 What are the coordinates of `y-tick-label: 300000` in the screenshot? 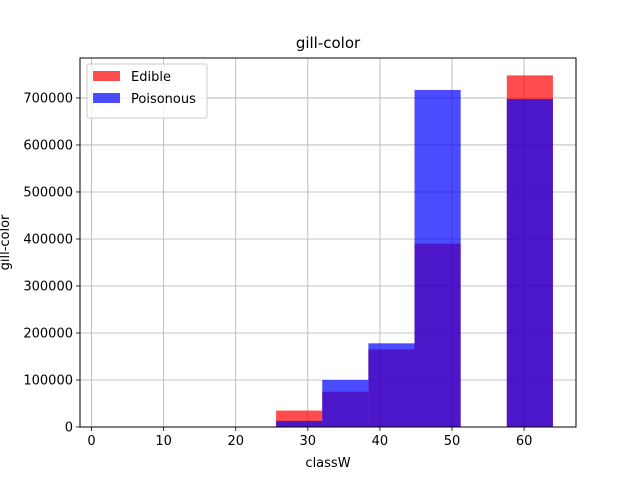 It's located at (48, 286).